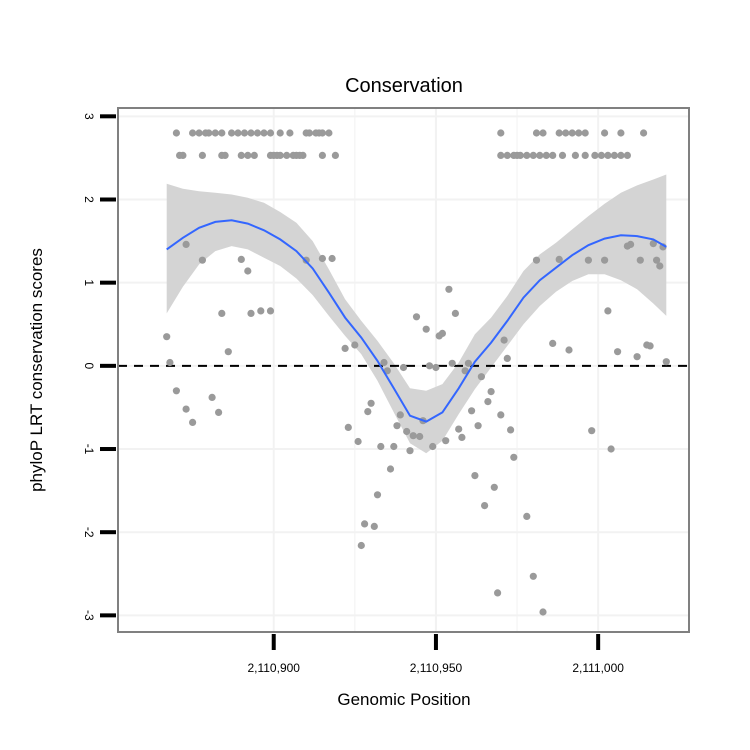  I want to click on y-axis: -3 -2 -1 0 1 2 3, so click(99, 367).